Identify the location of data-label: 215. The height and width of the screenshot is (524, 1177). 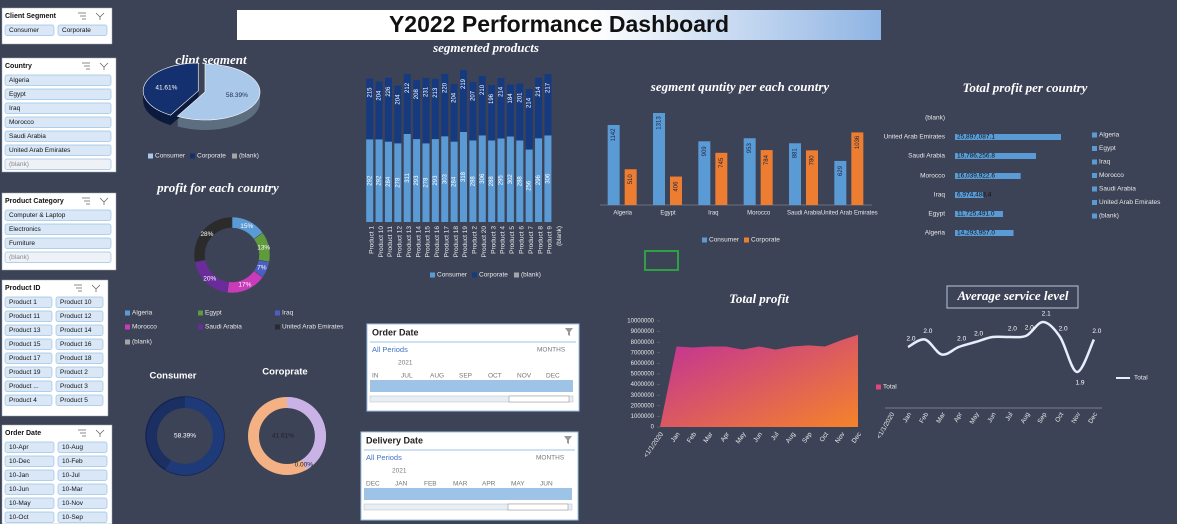
(370, 92).